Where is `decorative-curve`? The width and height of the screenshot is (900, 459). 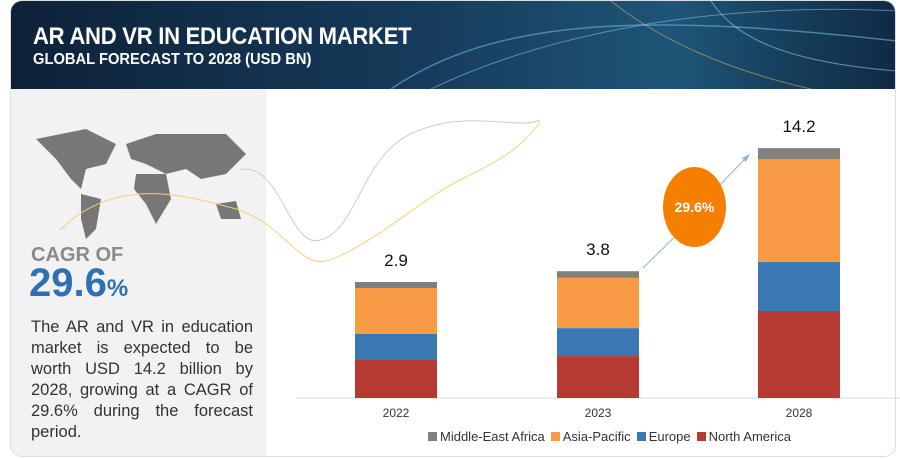 decorative-curve is located at coordinates (390, 180).